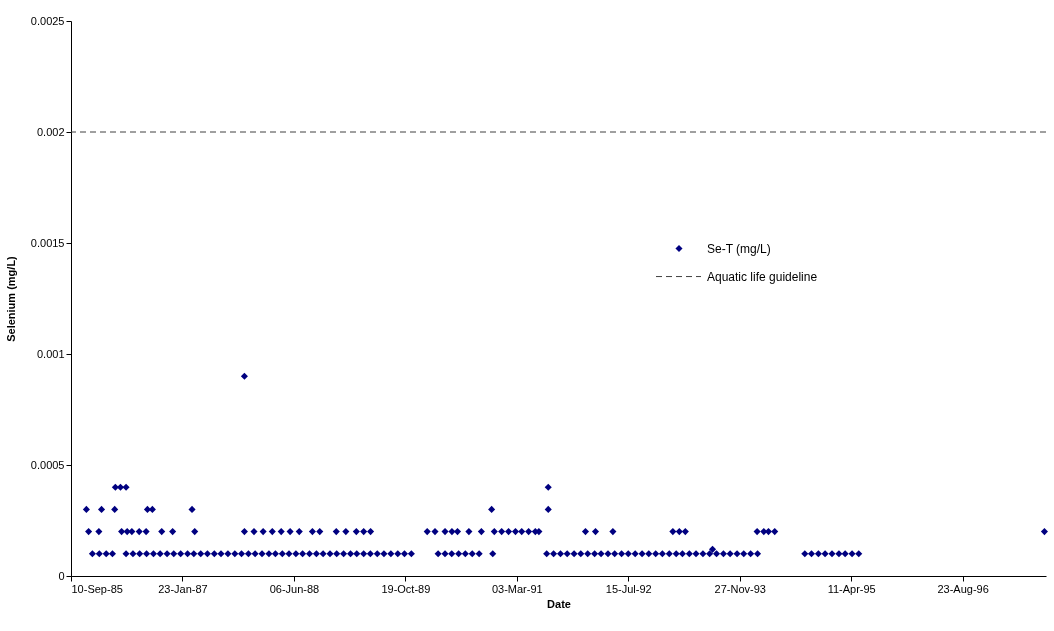 The image size is (1054, 631). Describe the element at coordinates (628, 588) in the screenshot. I see `x-tick-label: 15-Jul-92` at that location.